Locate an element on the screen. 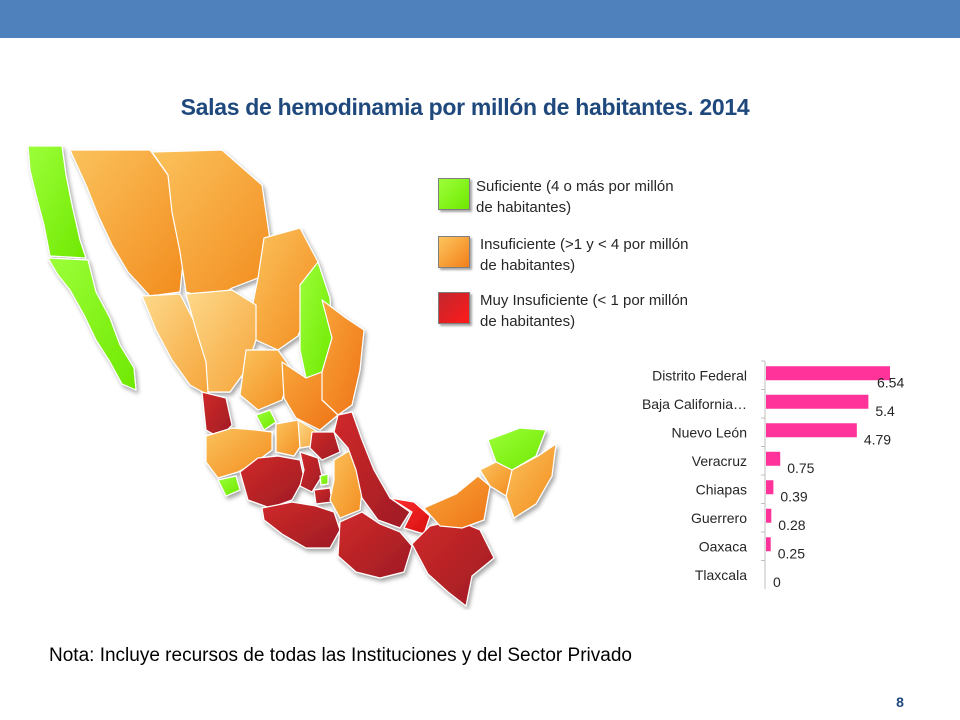 The image size is (960, 720). page-number: 8 is located at coordinates (900, 702).